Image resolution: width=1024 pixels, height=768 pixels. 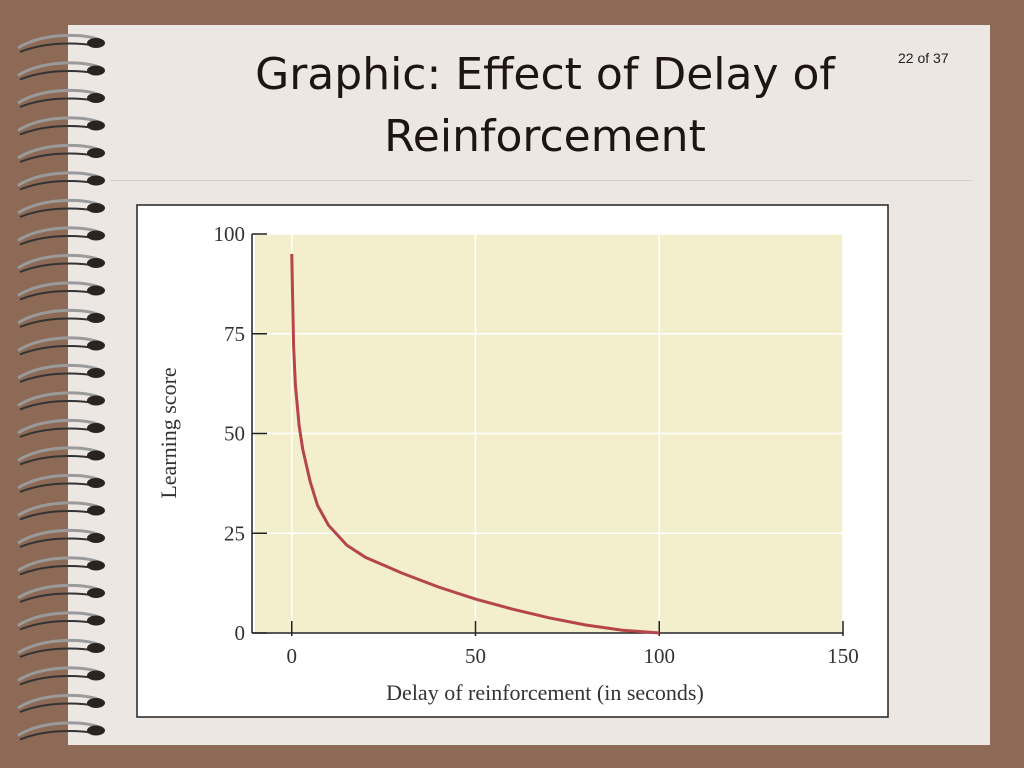 What do you see at coordinates (168, 432) in the screenshot?
I see `y-axis-label: Learning score` at bounding box center [168, 432].